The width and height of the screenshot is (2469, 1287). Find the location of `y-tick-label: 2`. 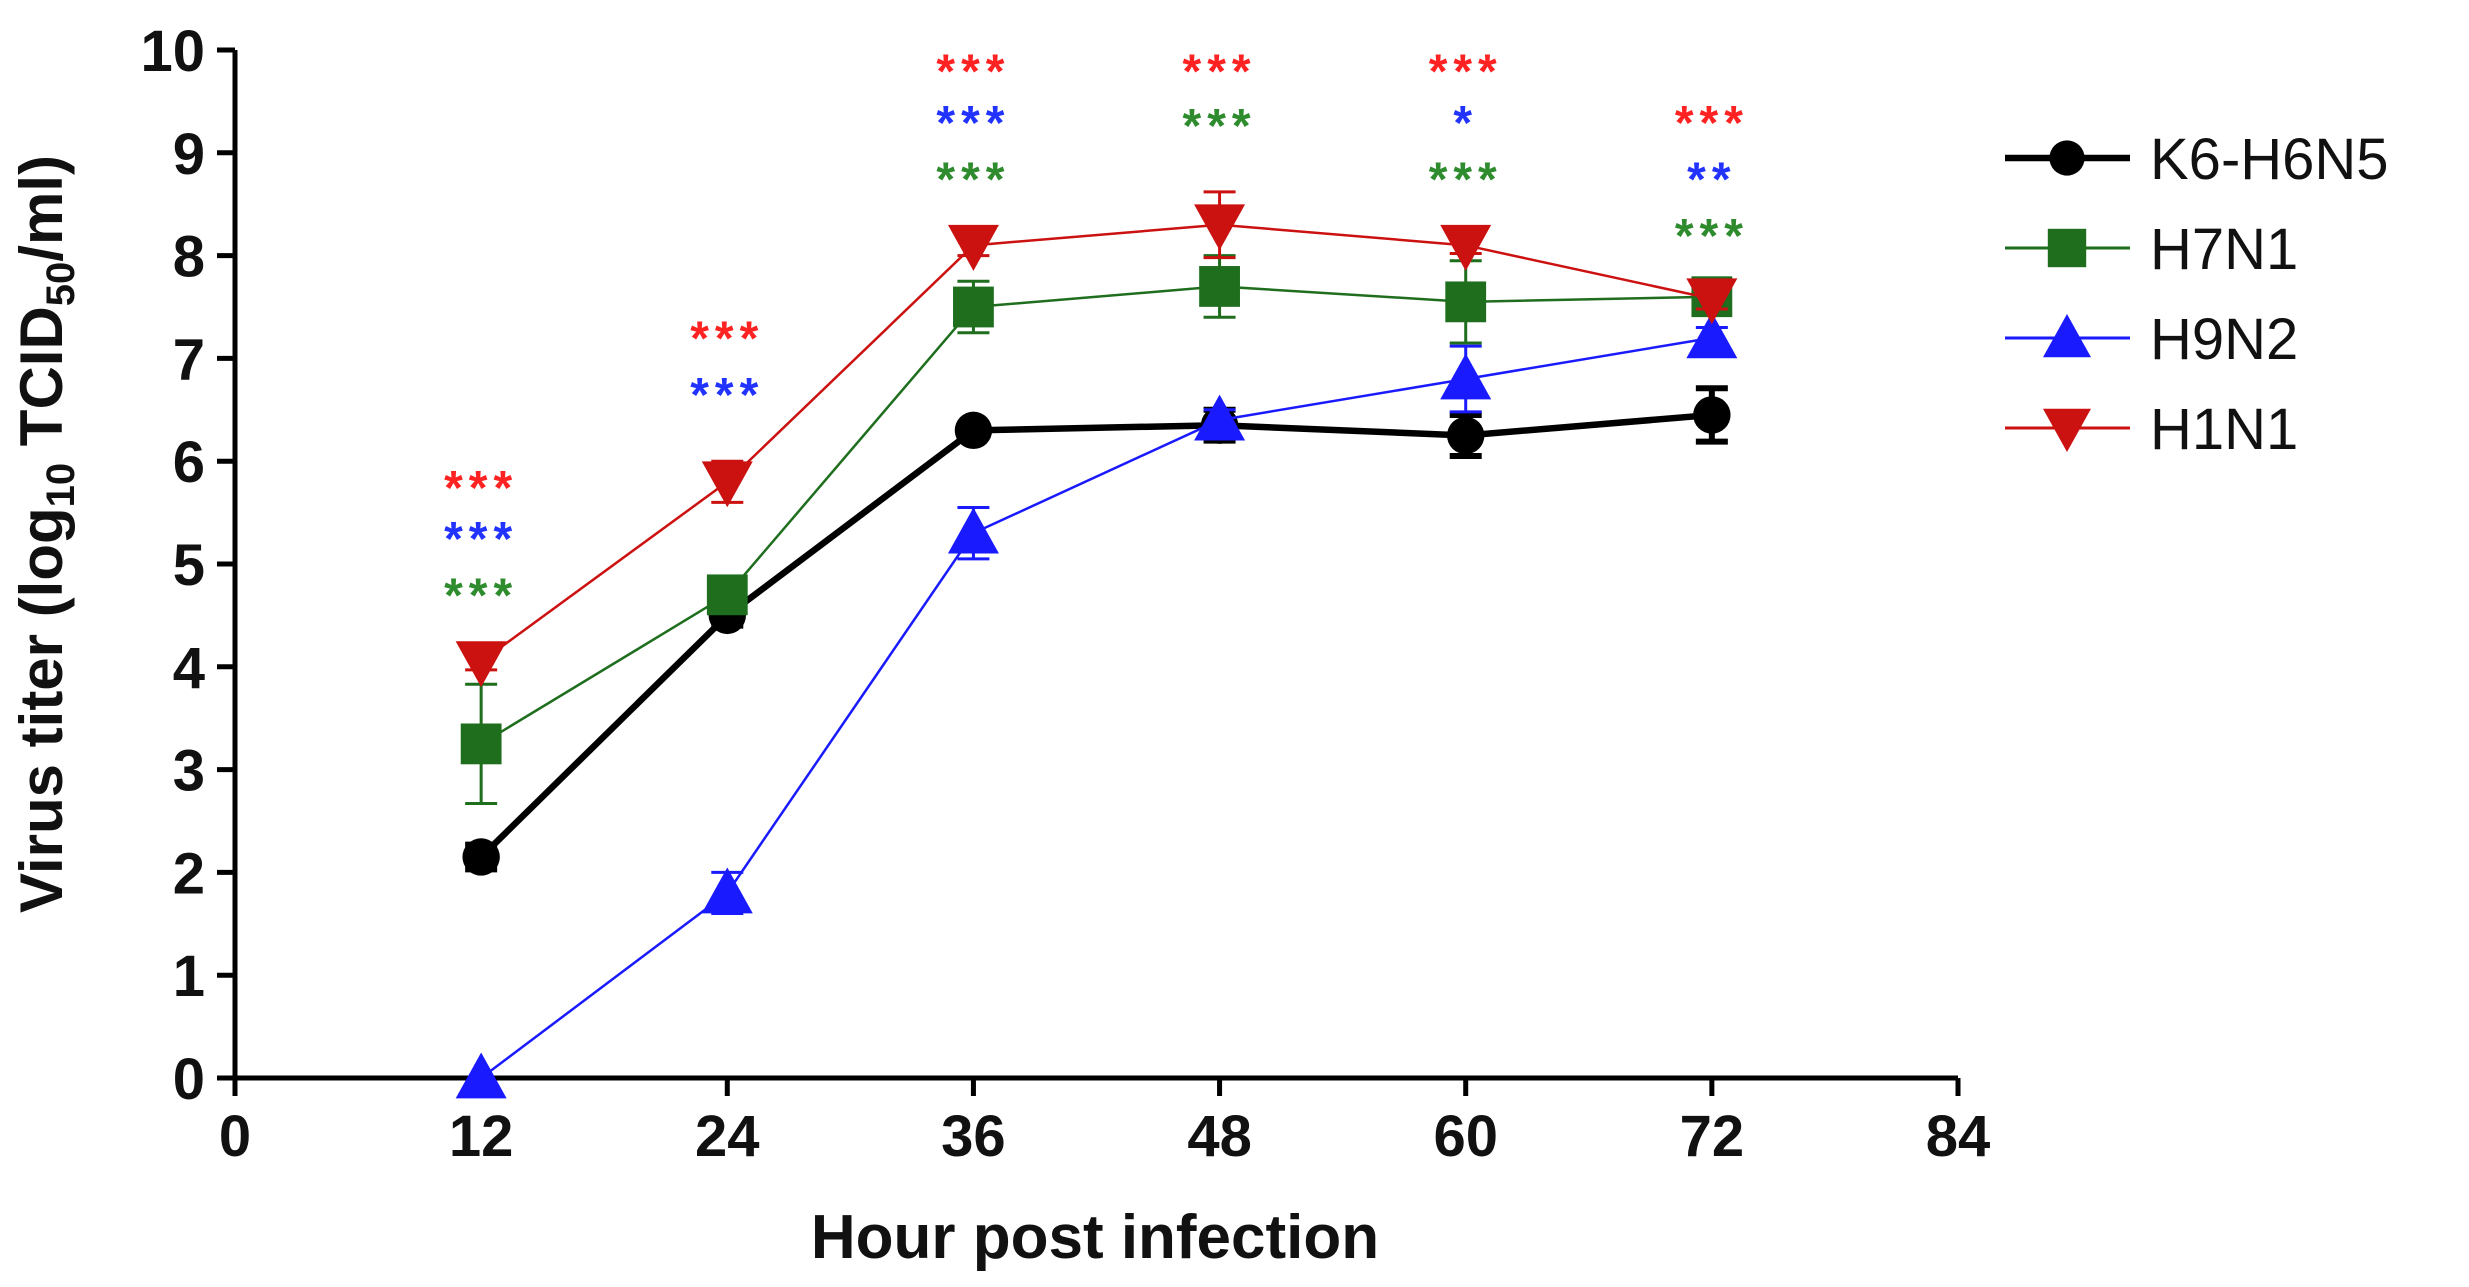

y-tick-label: 2 is located at coordinates (189, 873).